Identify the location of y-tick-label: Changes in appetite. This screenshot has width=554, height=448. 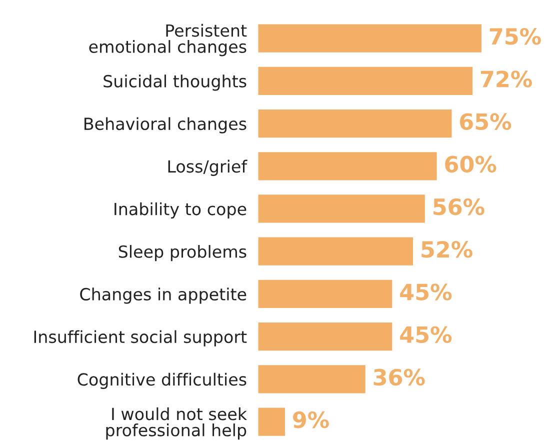
(163, 296).